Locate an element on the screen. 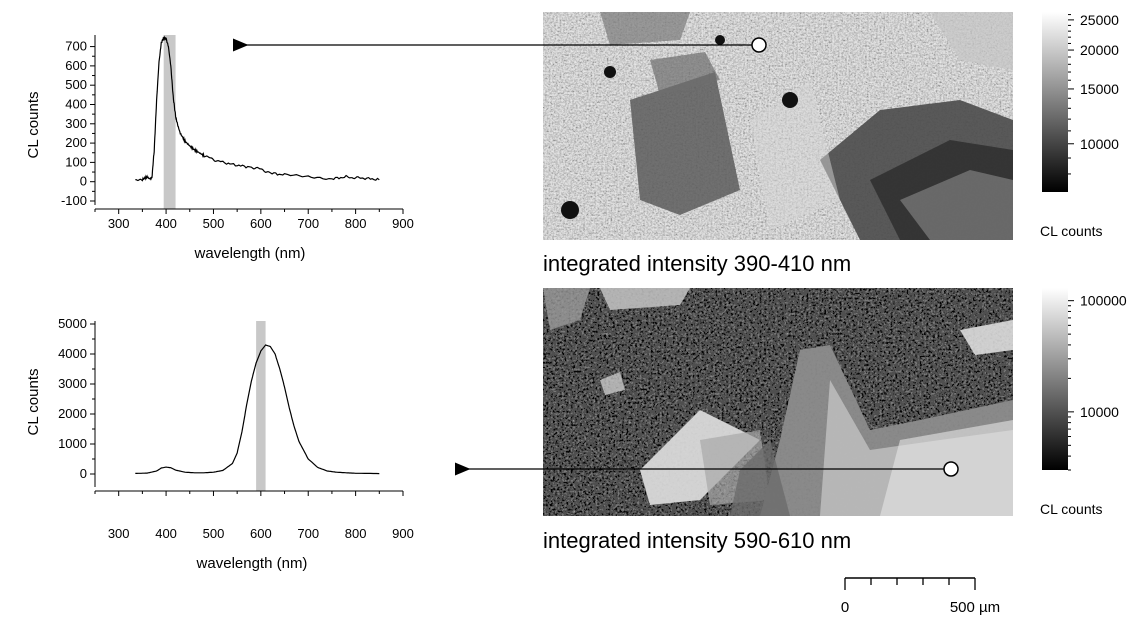  y-tick-label: 100 is located at coordinates (76, 161).